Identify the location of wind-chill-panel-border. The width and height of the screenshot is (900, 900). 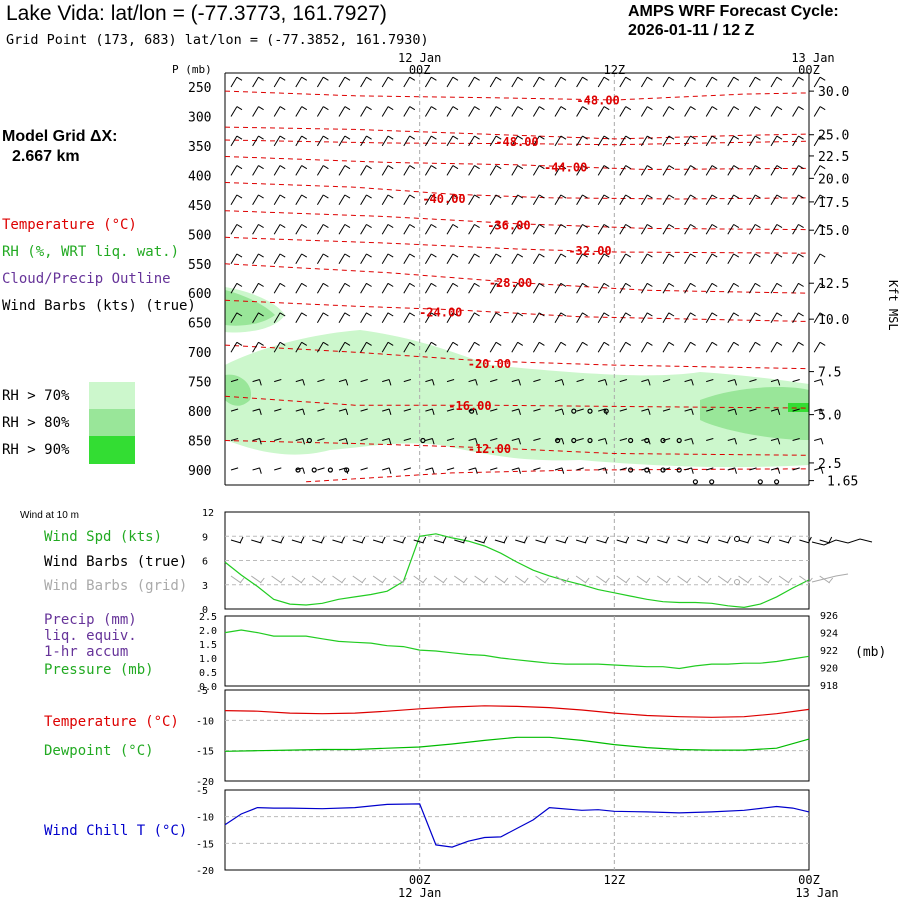
(517, 830).